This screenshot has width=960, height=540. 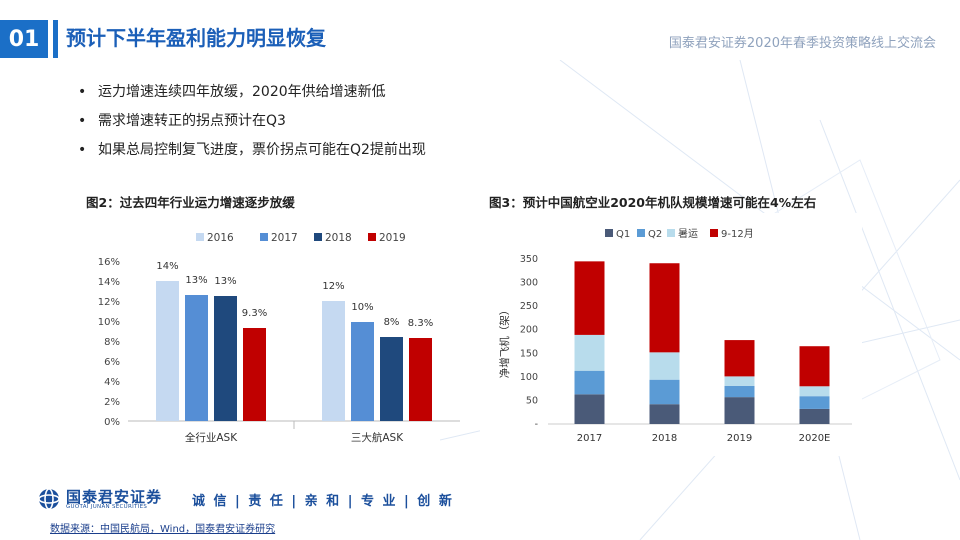 I want to click on y-tick-label: 16%, so click(x=109, y=262).